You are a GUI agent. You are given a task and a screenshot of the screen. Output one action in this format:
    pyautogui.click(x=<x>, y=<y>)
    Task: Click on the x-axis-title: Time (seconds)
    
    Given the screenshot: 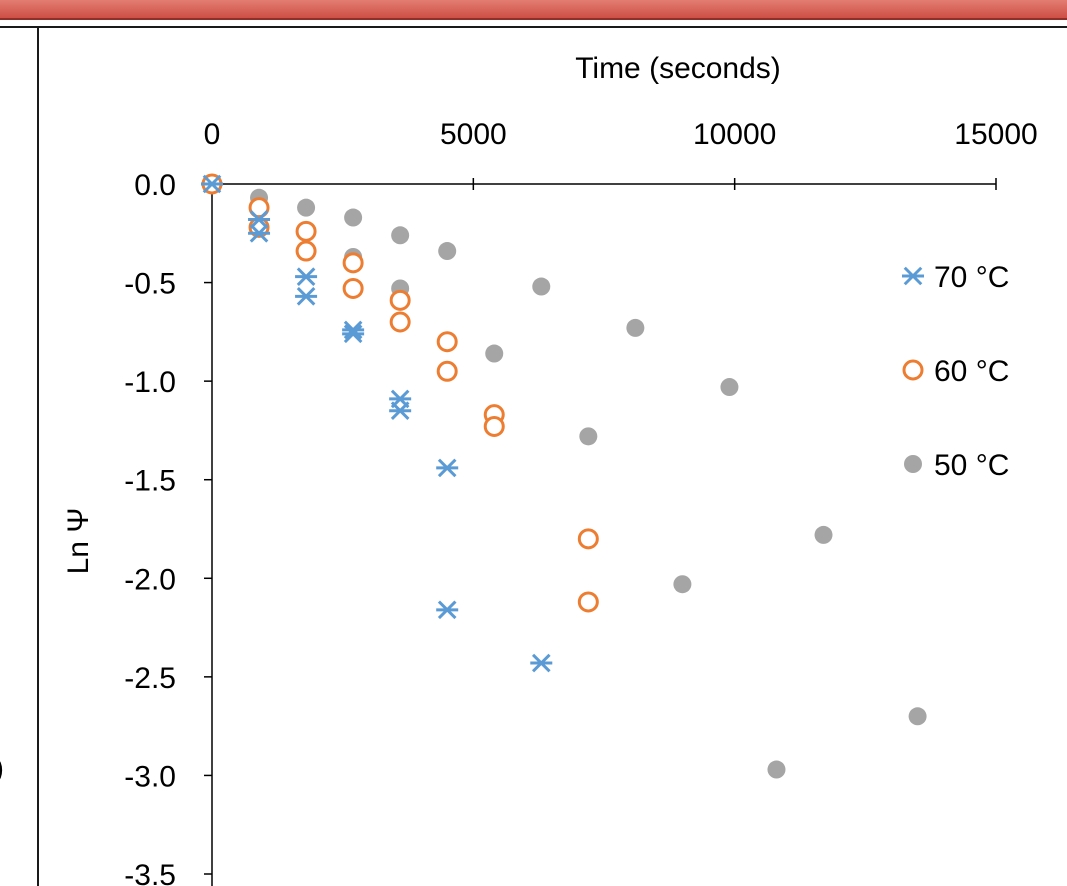 What is the action you would take?
    pyautogui.click(x=678, y=68)
    